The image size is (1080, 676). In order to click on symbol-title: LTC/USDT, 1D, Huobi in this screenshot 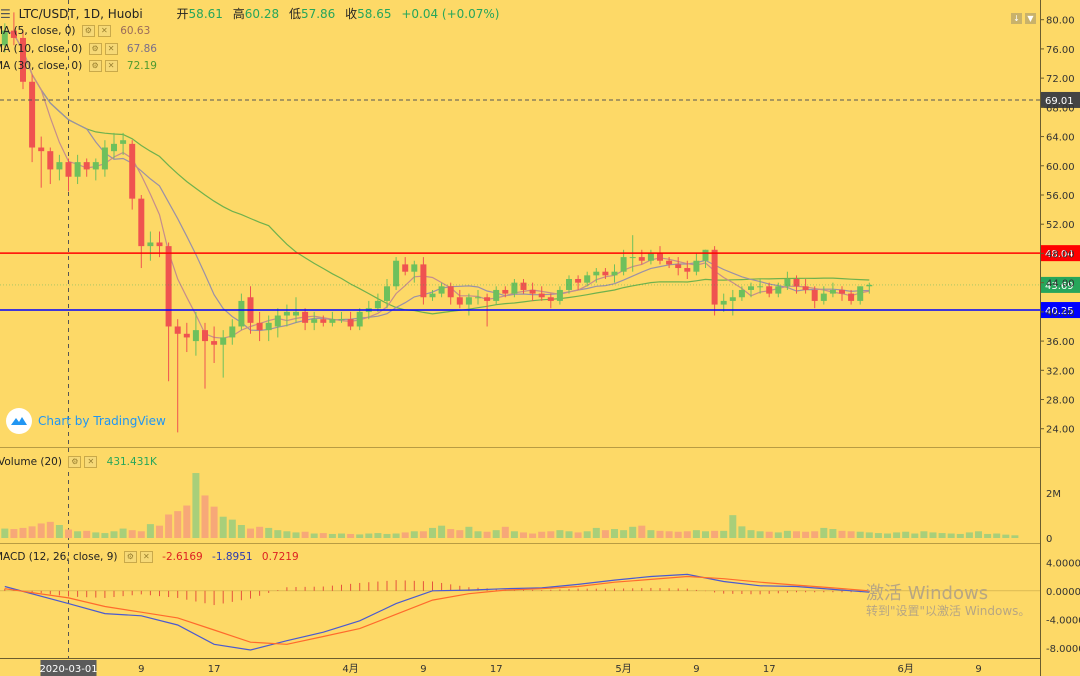, I will do `click(80, 14)`.